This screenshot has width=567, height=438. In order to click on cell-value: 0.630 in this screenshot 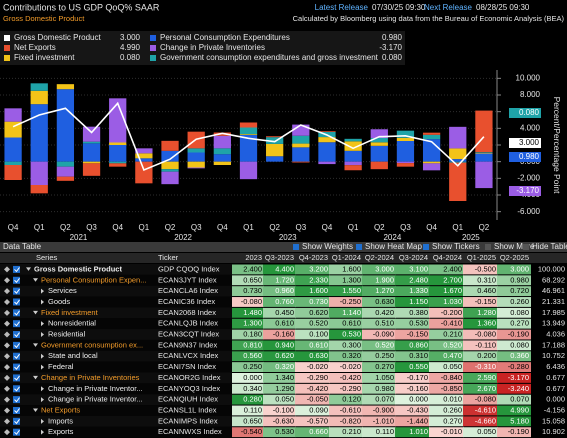, I will do `click(384, 301)`.